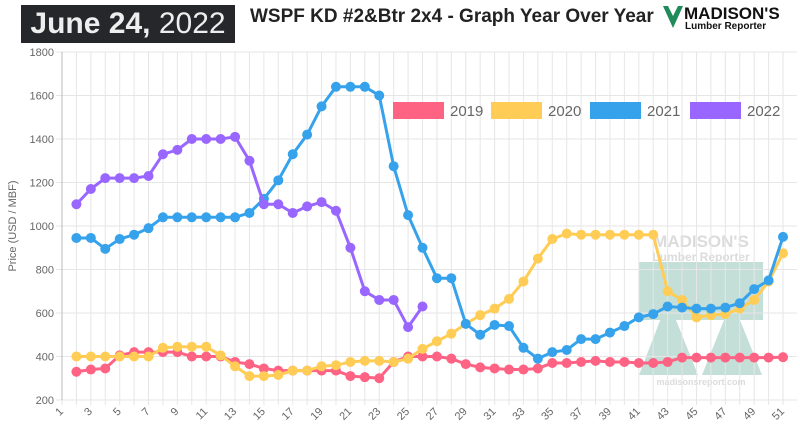  I want to click on x-tick-label: 47, so click(720, 414).